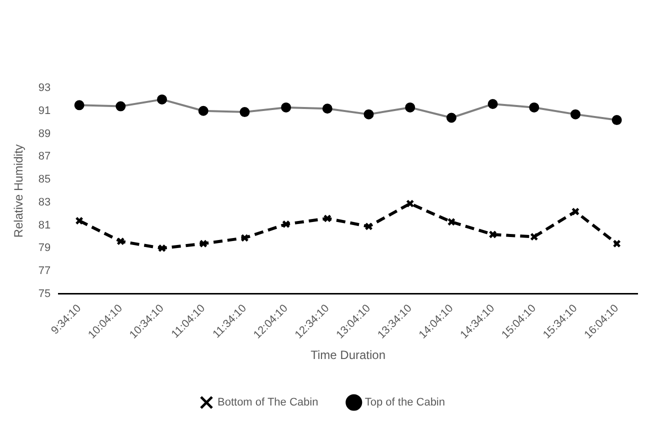 The image size is (652, 426). I want to click on legend-label: Bottom of The Cabin, so click(268, 402).